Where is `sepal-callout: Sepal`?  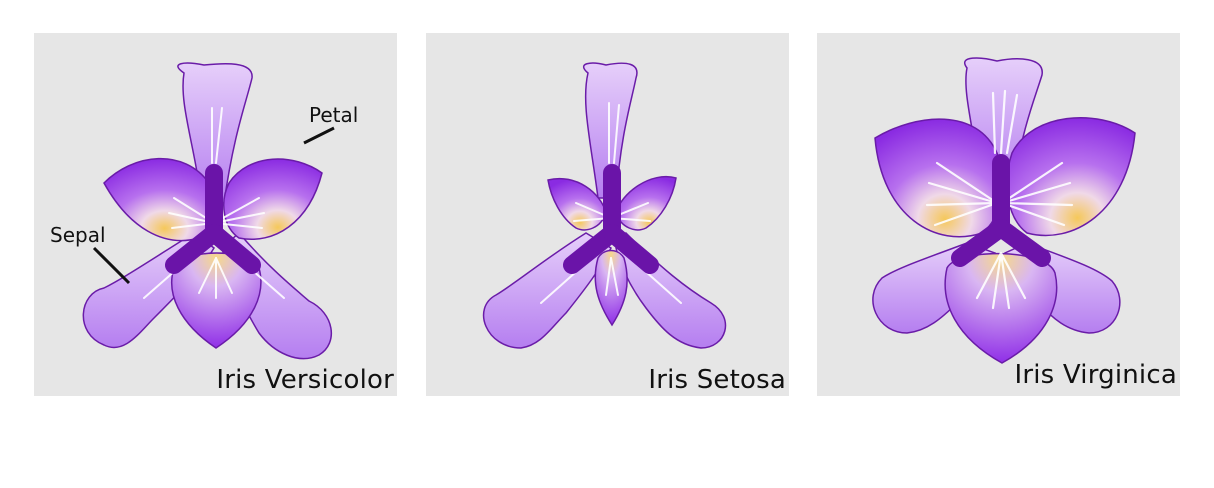
sepal-callout: Sepal is located at coordinates (78, 235).